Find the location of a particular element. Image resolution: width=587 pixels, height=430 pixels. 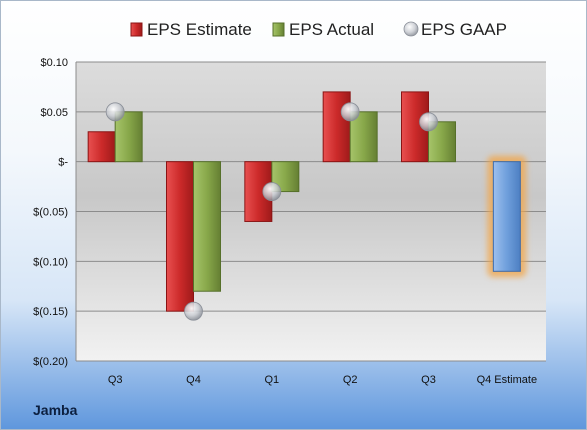

legend-eps-actual-swatch is located at coordinates (278, 29).